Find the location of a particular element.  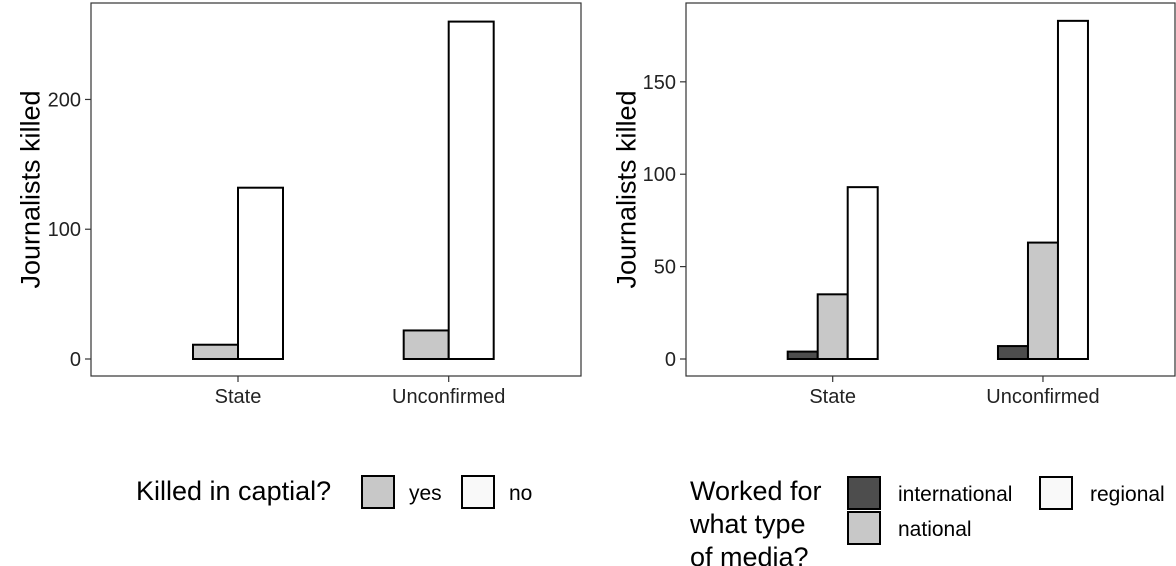

legend-label-national: national is located at coordinates (935, 529).